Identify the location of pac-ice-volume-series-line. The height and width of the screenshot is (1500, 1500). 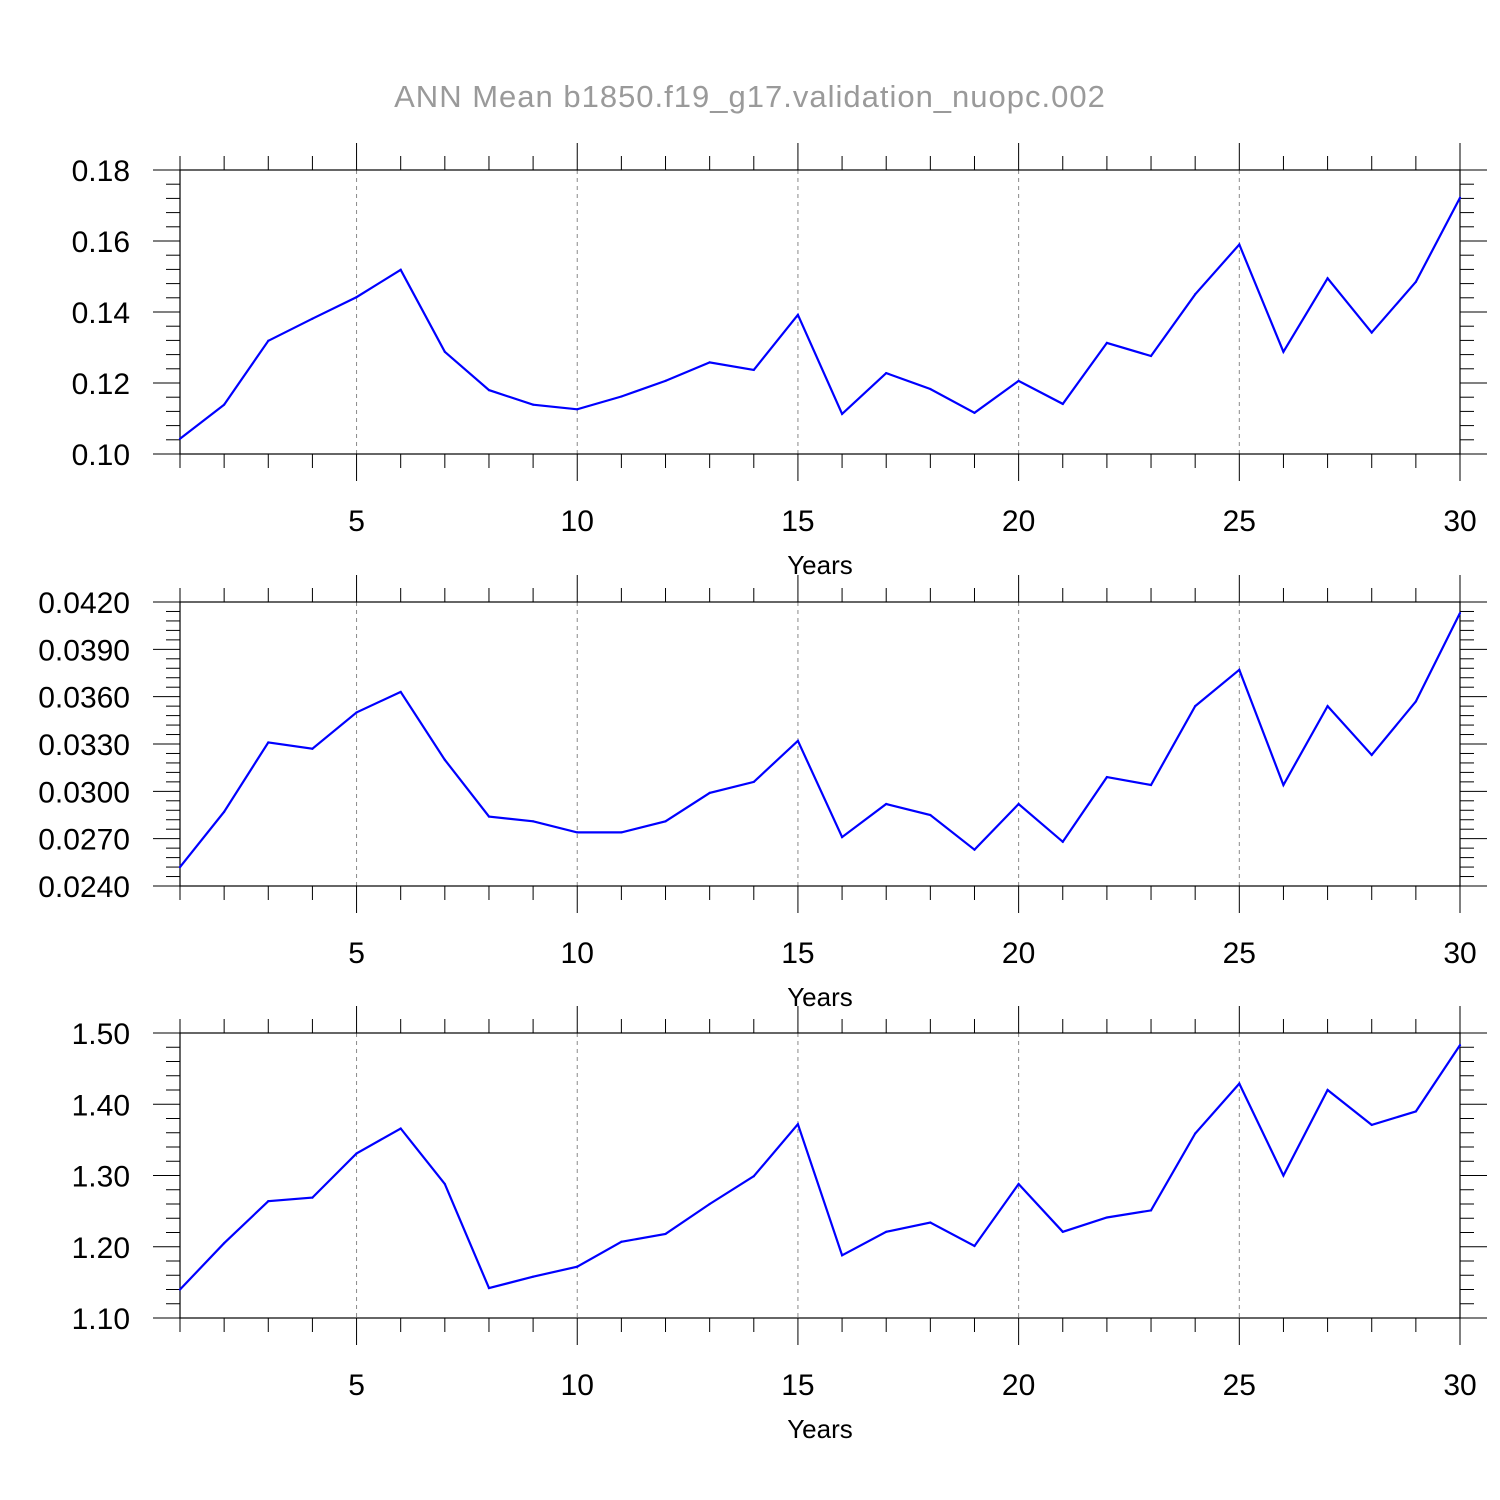
(820, 318).